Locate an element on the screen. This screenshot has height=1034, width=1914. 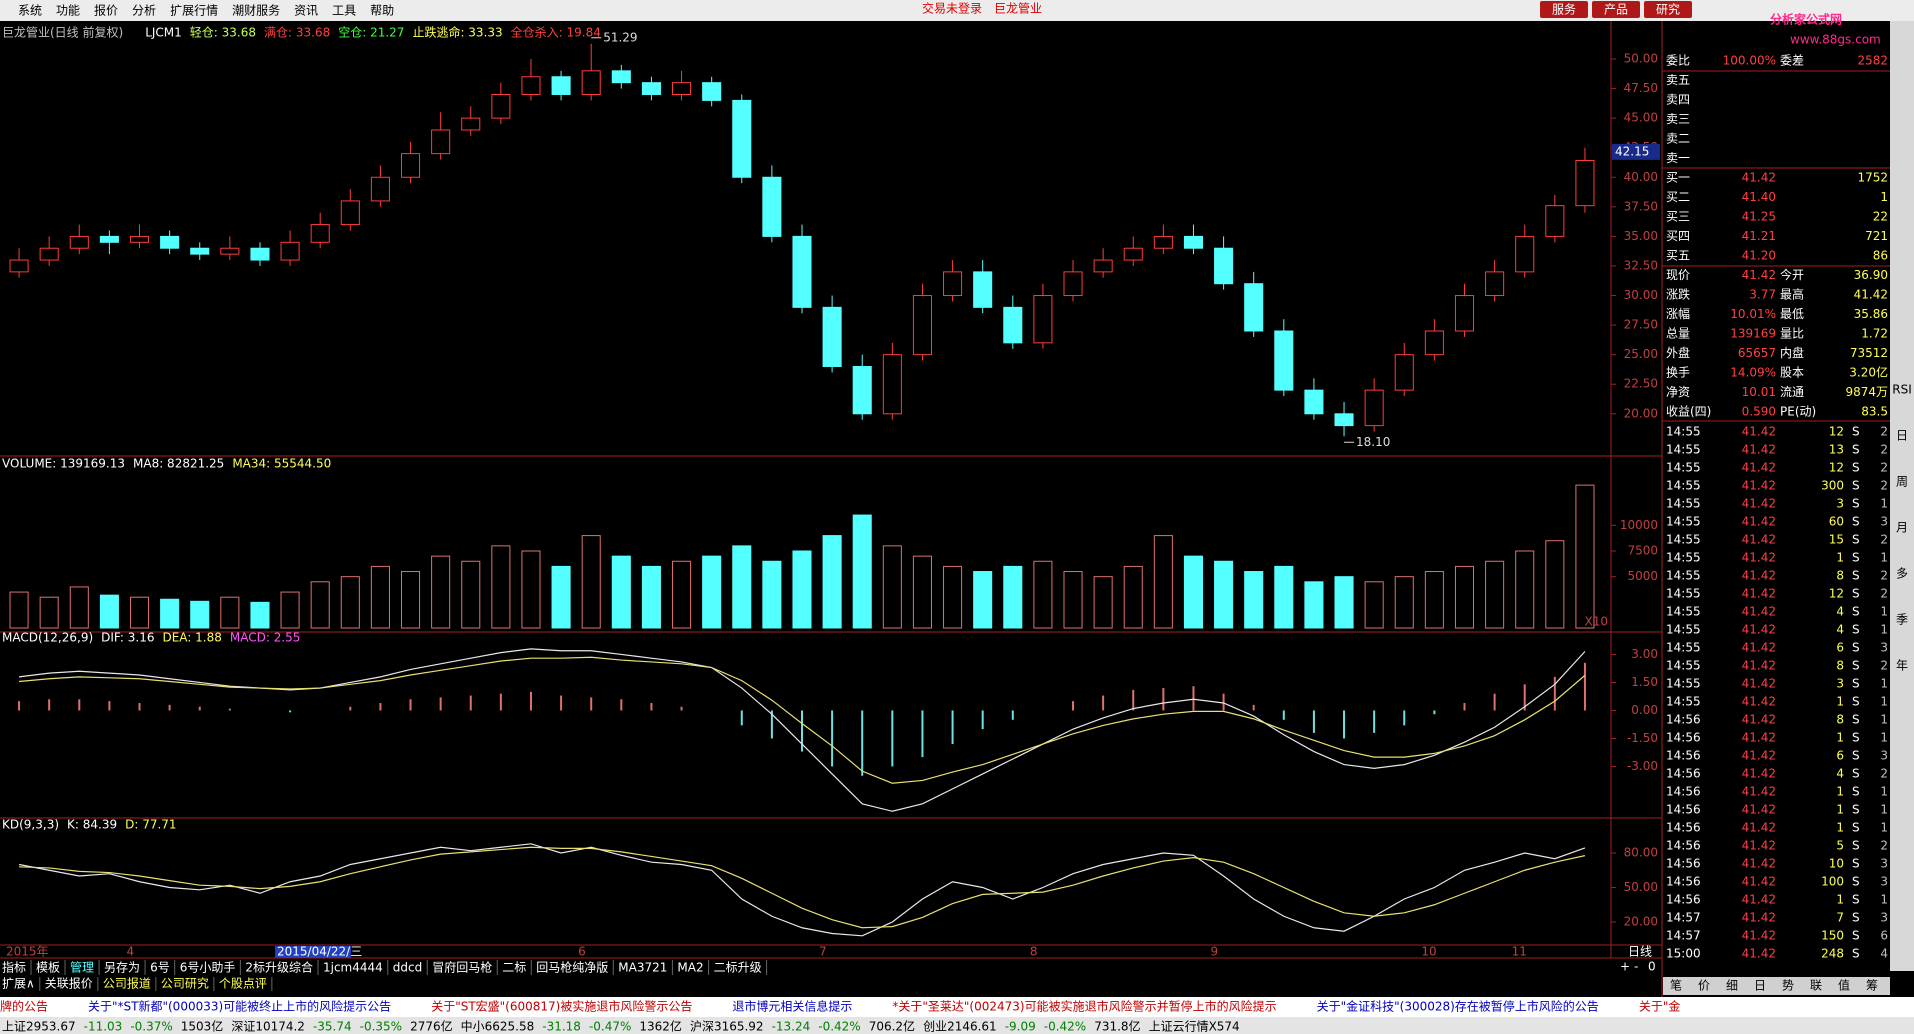
indicator-header: 空仓: 21.27 is located at coordinates (371, 33).